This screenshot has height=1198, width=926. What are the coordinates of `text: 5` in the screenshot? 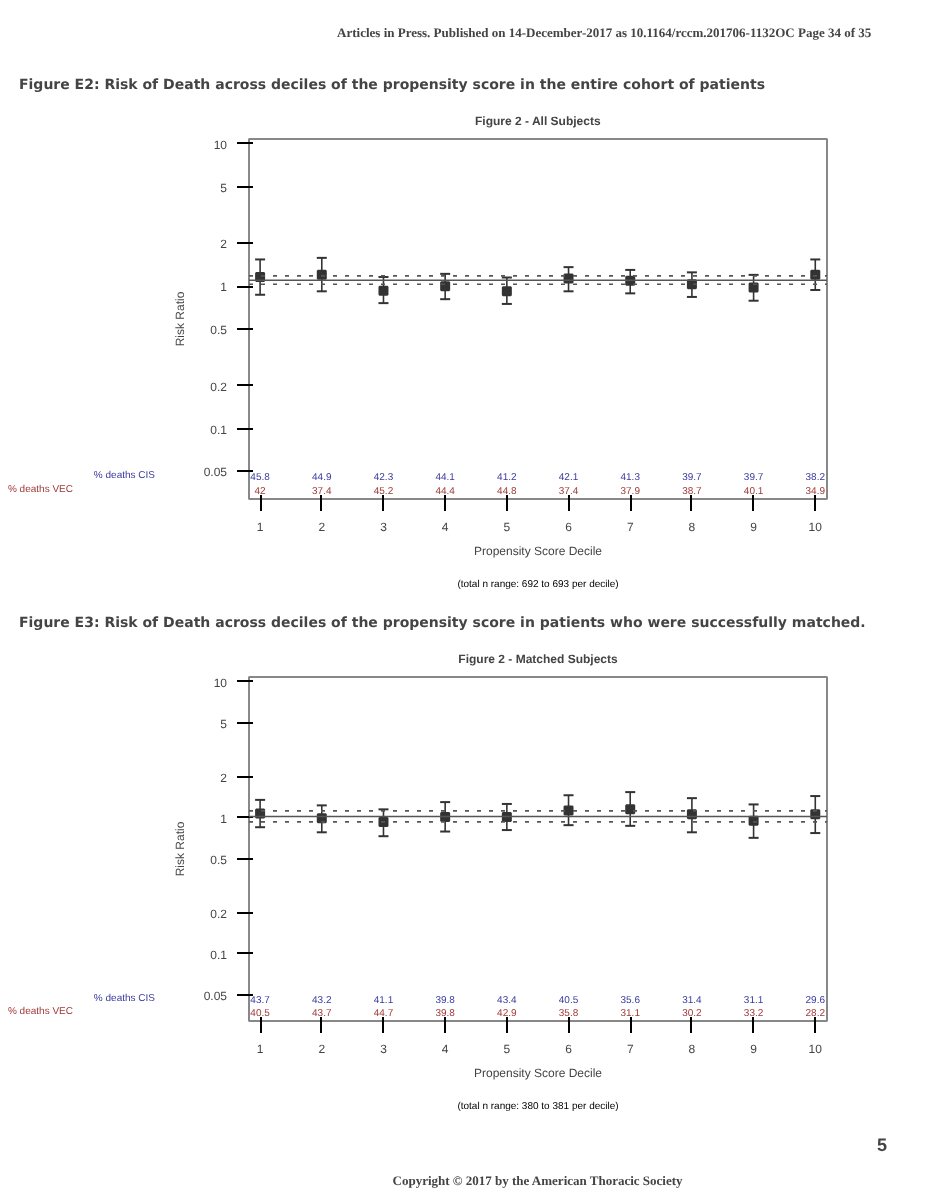 It's located at (882, 1145).